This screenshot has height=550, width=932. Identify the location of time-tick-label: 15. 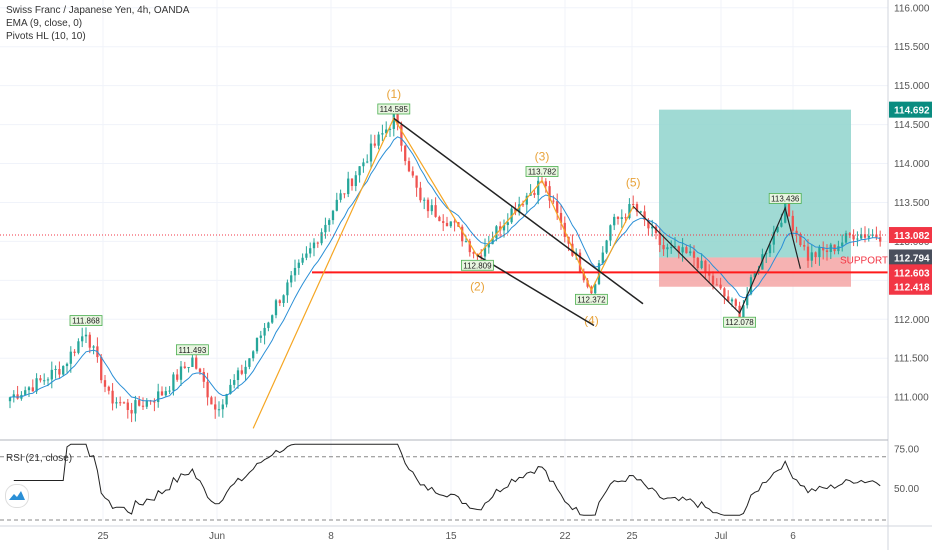
(451, 536).